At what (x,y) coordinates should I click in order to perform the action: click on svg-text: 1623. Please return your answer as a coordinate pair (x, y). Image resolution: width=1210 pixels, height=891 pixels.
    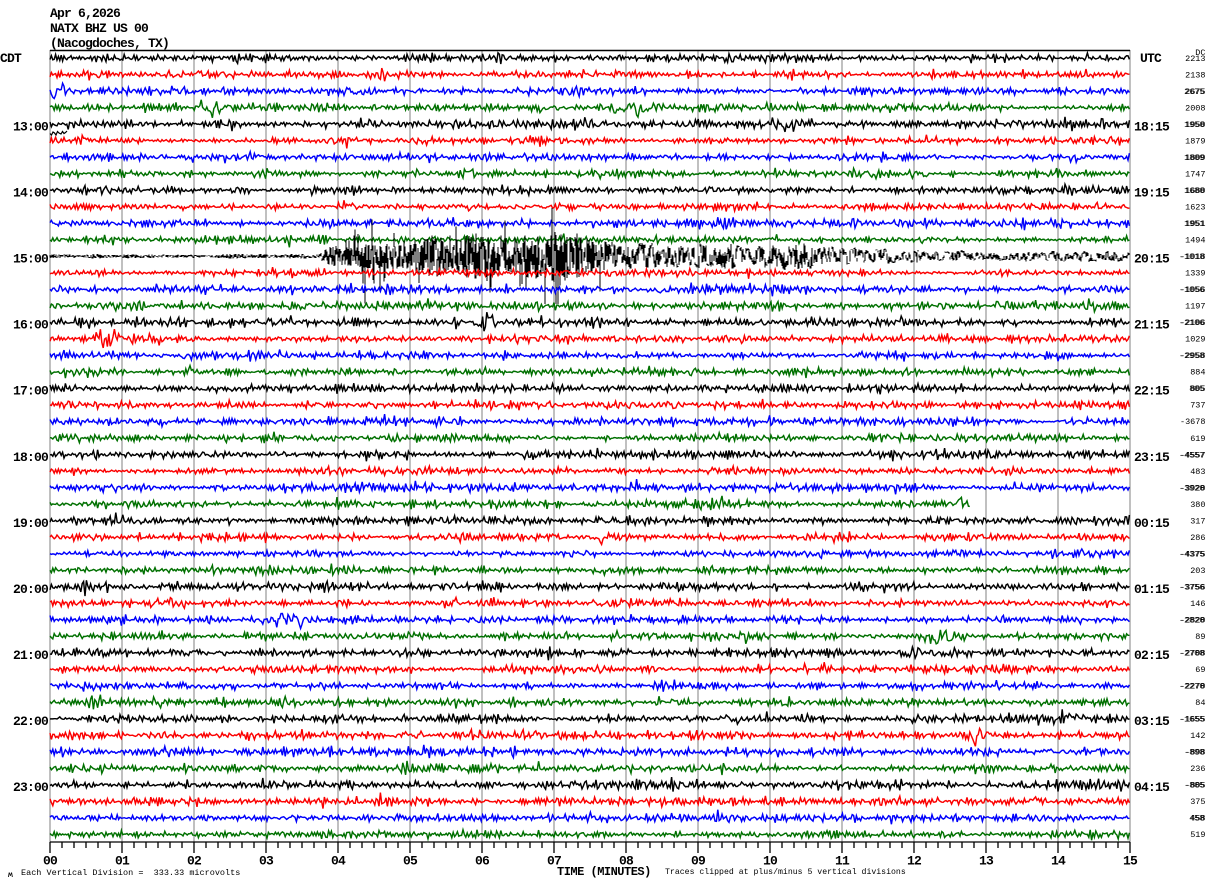
    Looking at the image, I should click on (1195, 208).